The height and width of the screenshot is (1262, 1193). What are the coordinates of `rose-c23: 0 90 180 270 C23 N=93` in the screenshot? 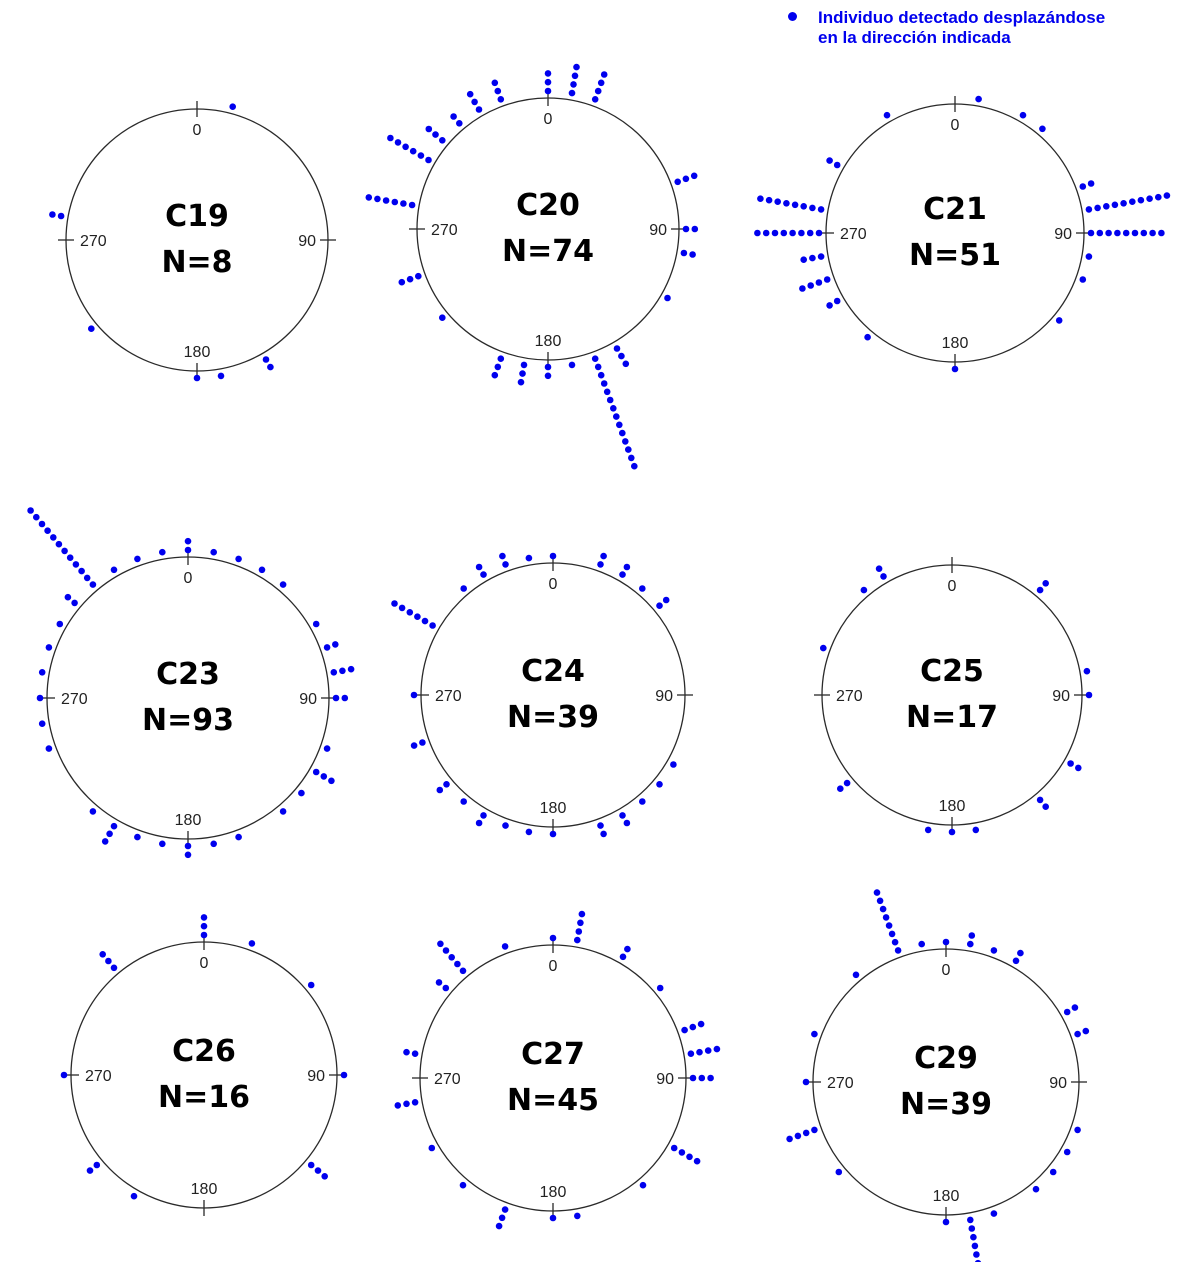 It's located at (191, 683).